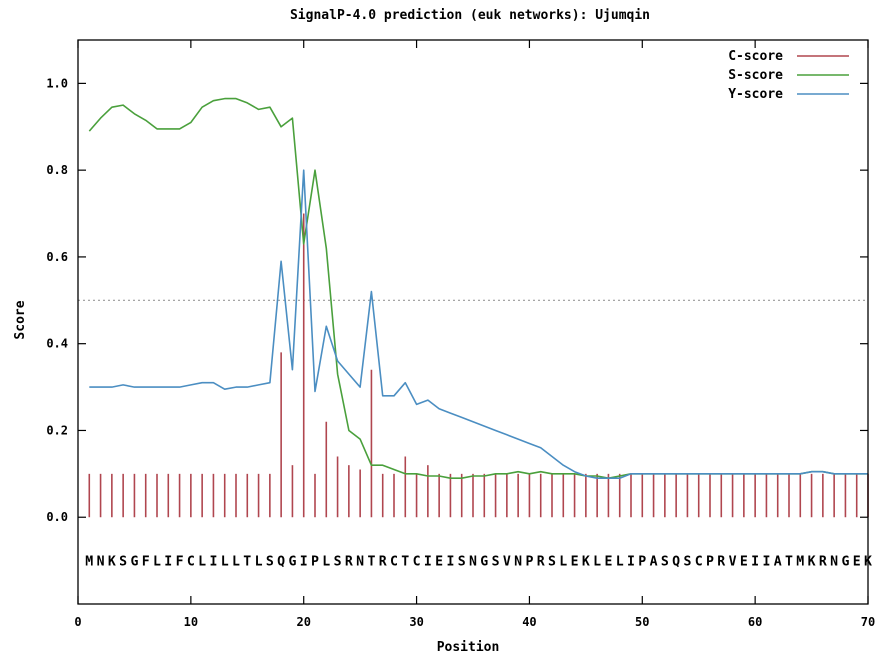 The height and width of the screenshot is (657, 881). Describe the element at coordinates (755, 94) in the screenshot. I see `legend-label: Y-score` at that location.